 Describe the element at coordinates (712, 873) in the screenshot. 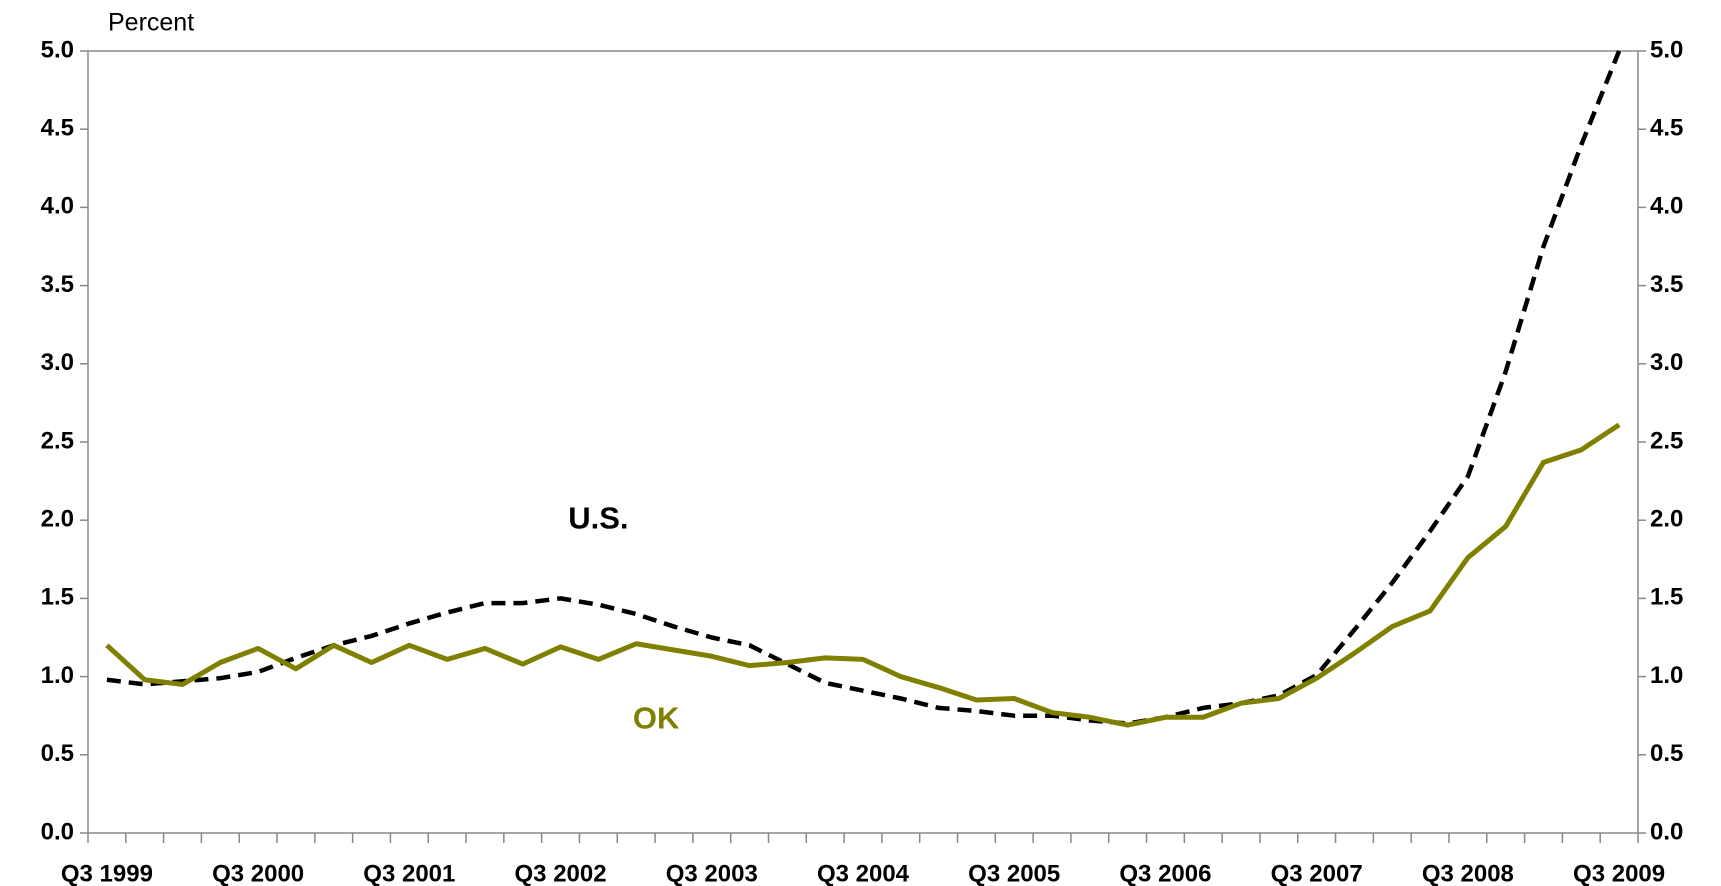

I see `x-tick-label: Q3 2003` at that location.